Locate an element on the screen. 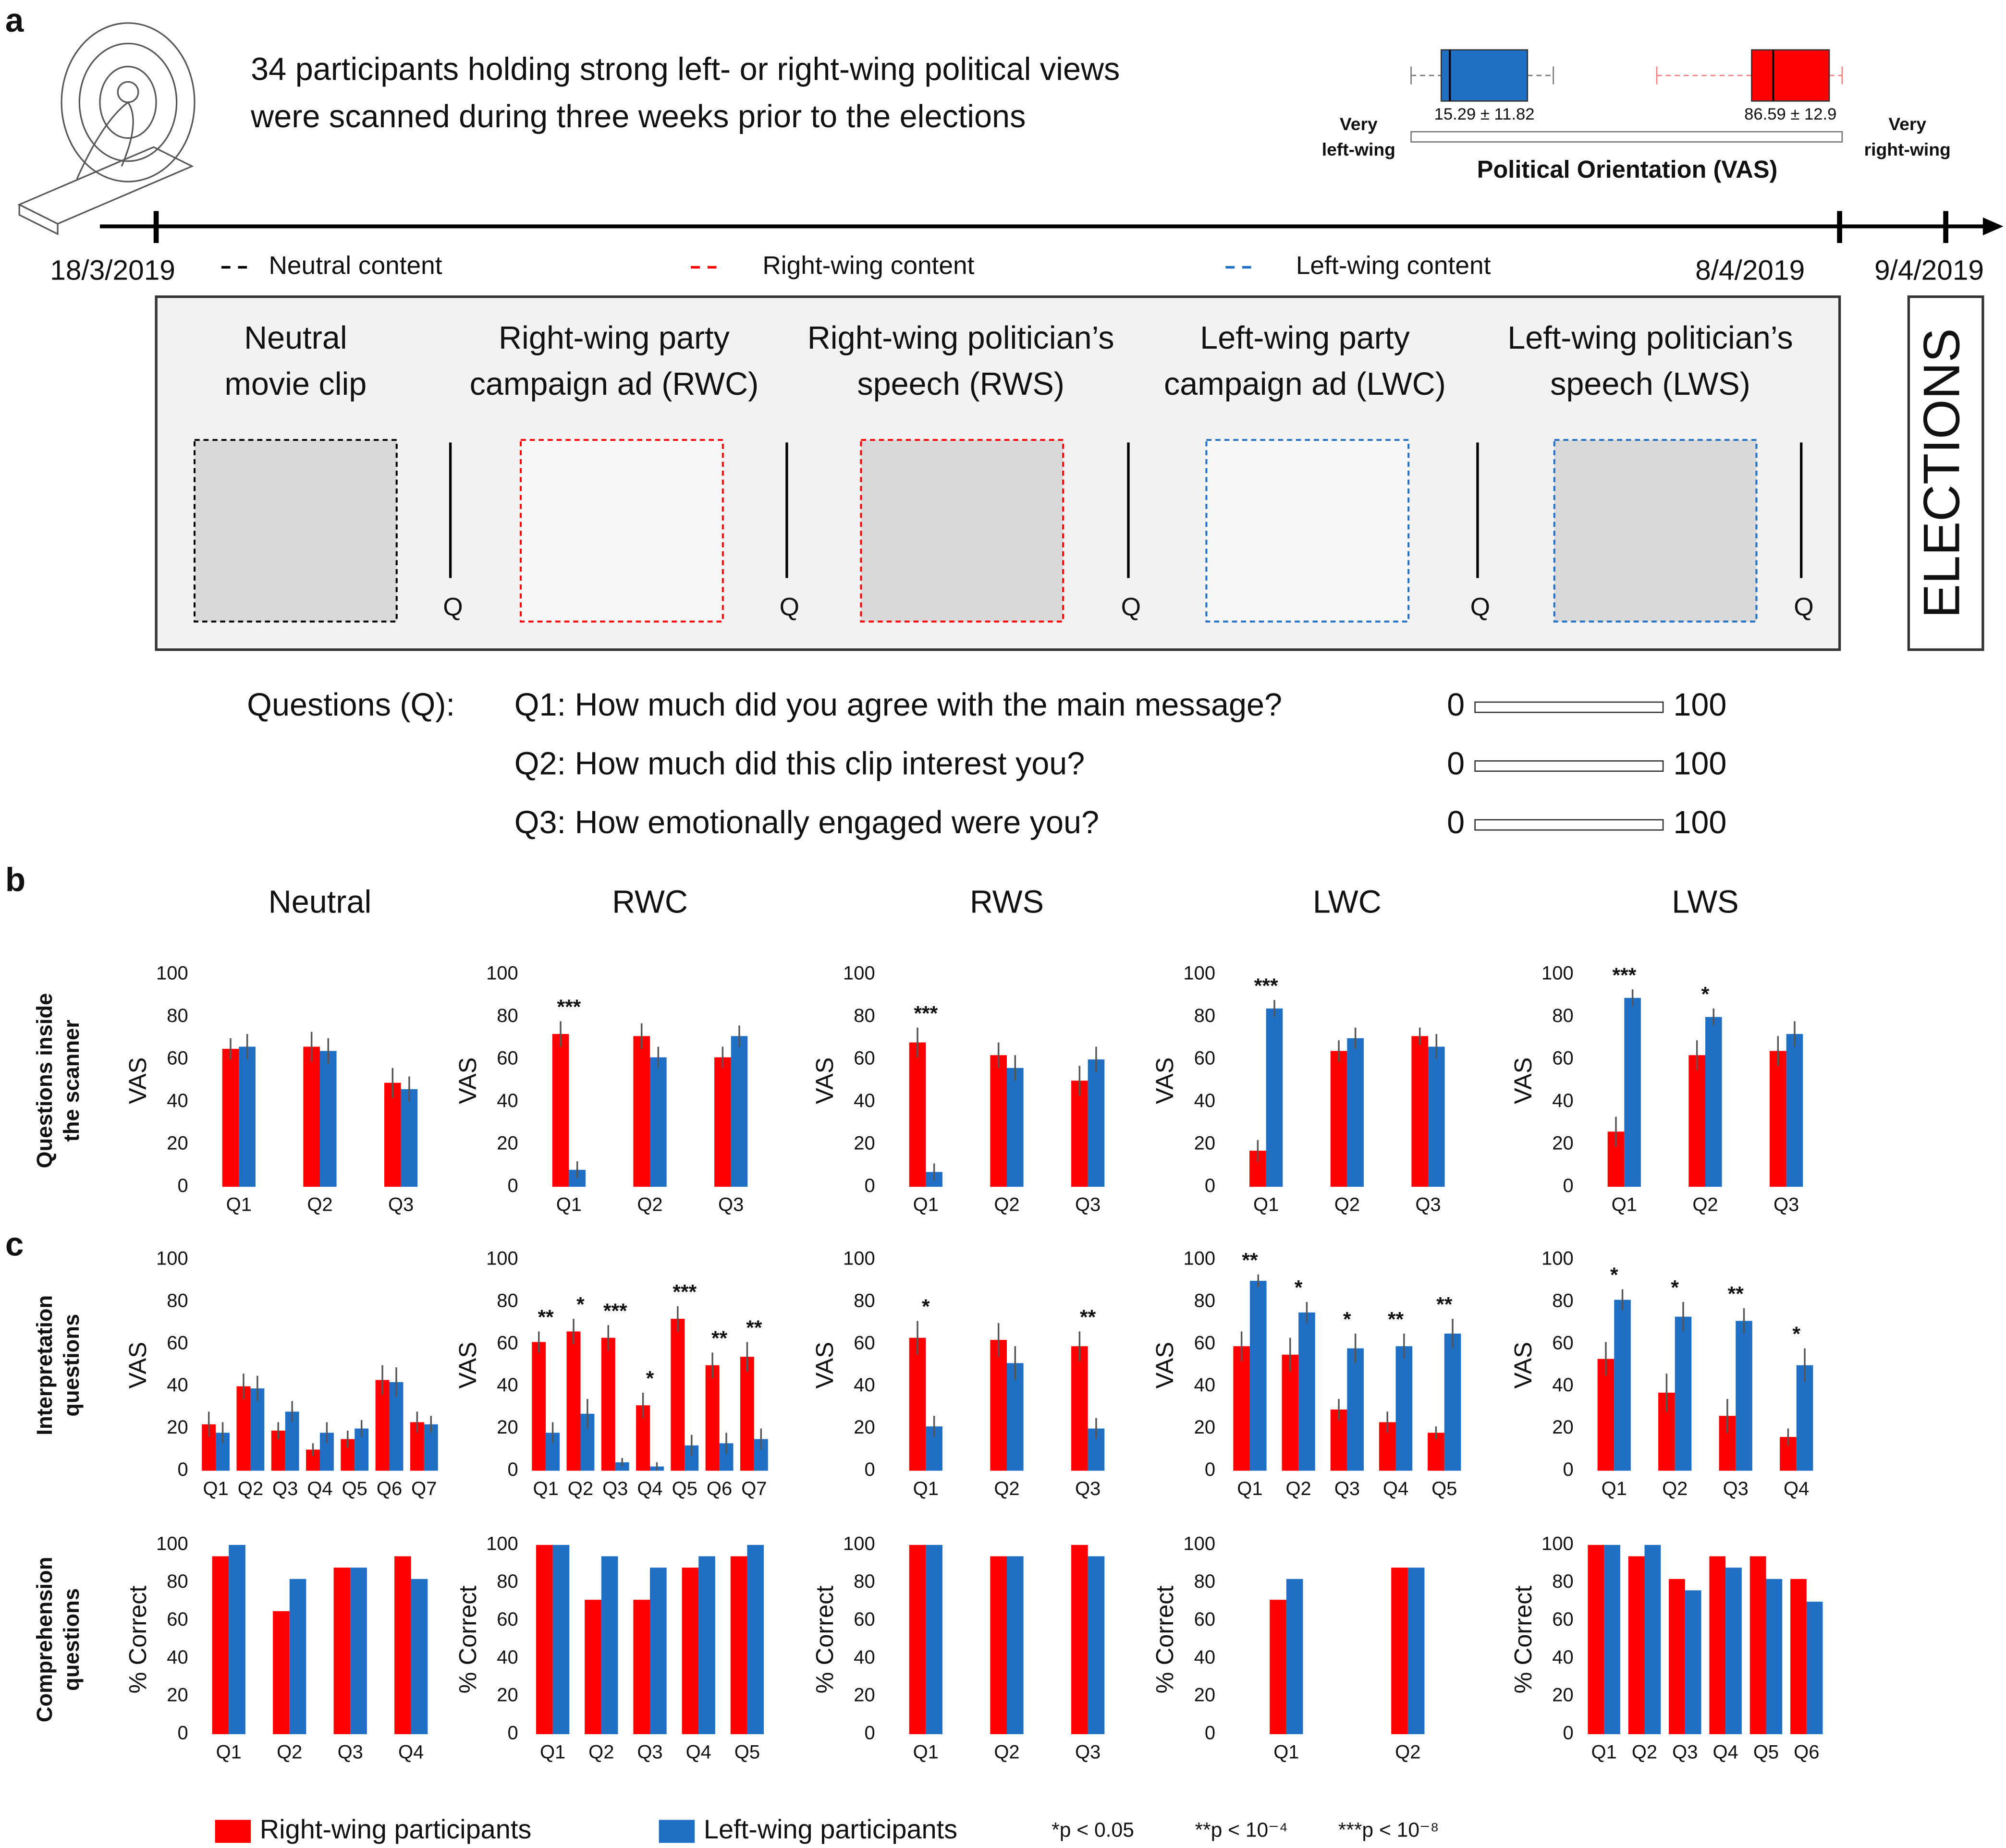  date-label: 18/3/2019 is located at coordinates (112, 270).